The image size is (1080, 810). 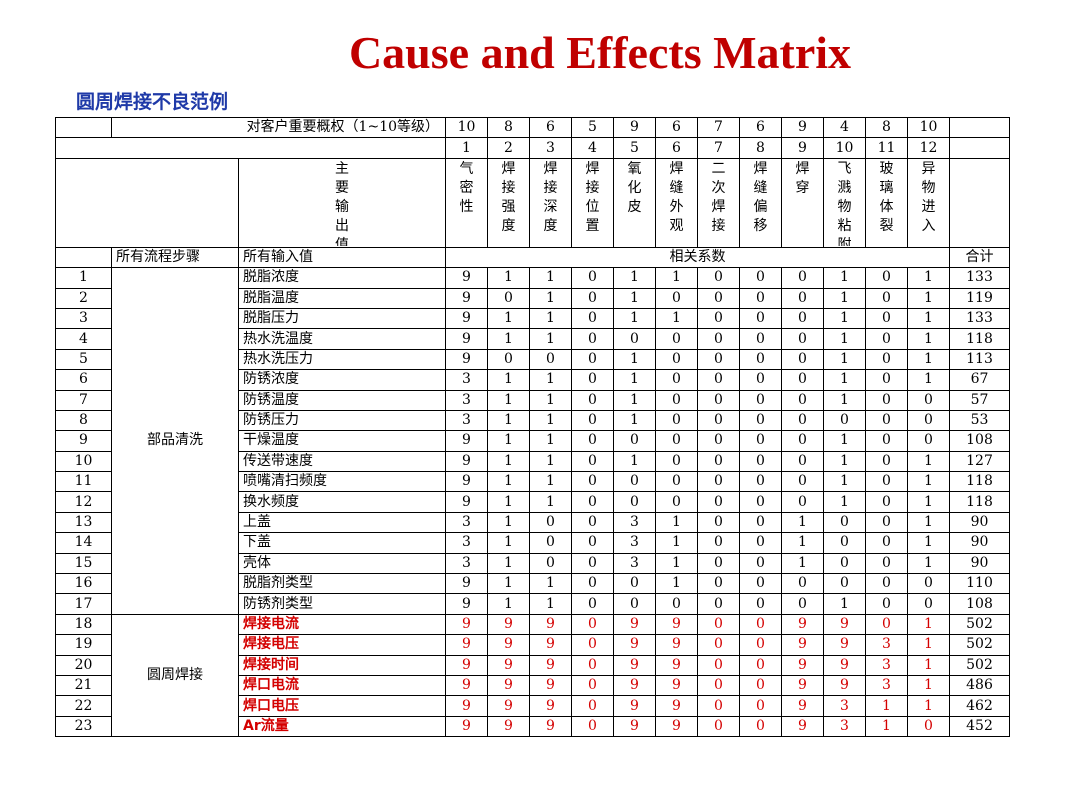 I want to click on input-name: 传送带速度, so click(x=342, y=461).